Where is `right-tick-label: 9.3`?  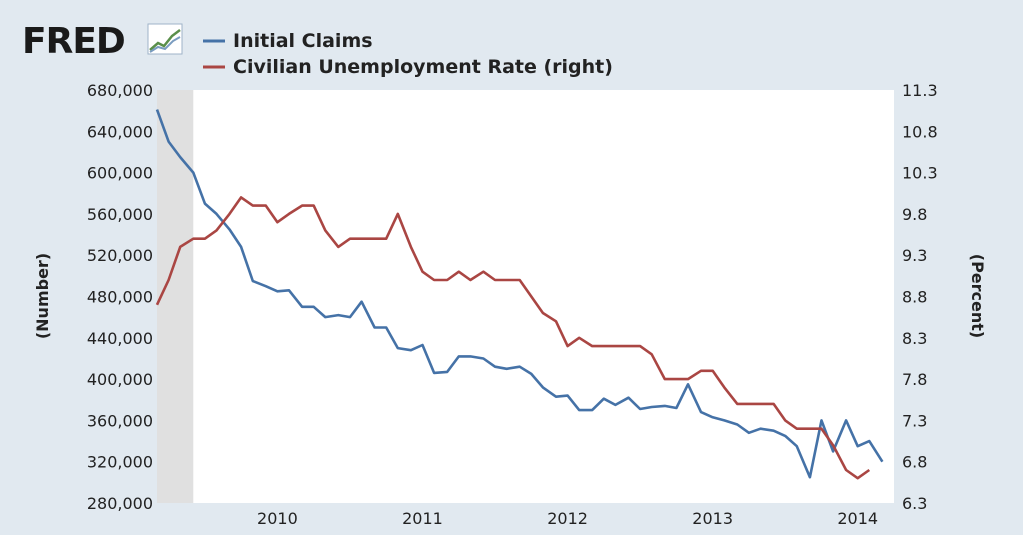
right-tick-label: 9.3 is located at coordinates (914, 255).